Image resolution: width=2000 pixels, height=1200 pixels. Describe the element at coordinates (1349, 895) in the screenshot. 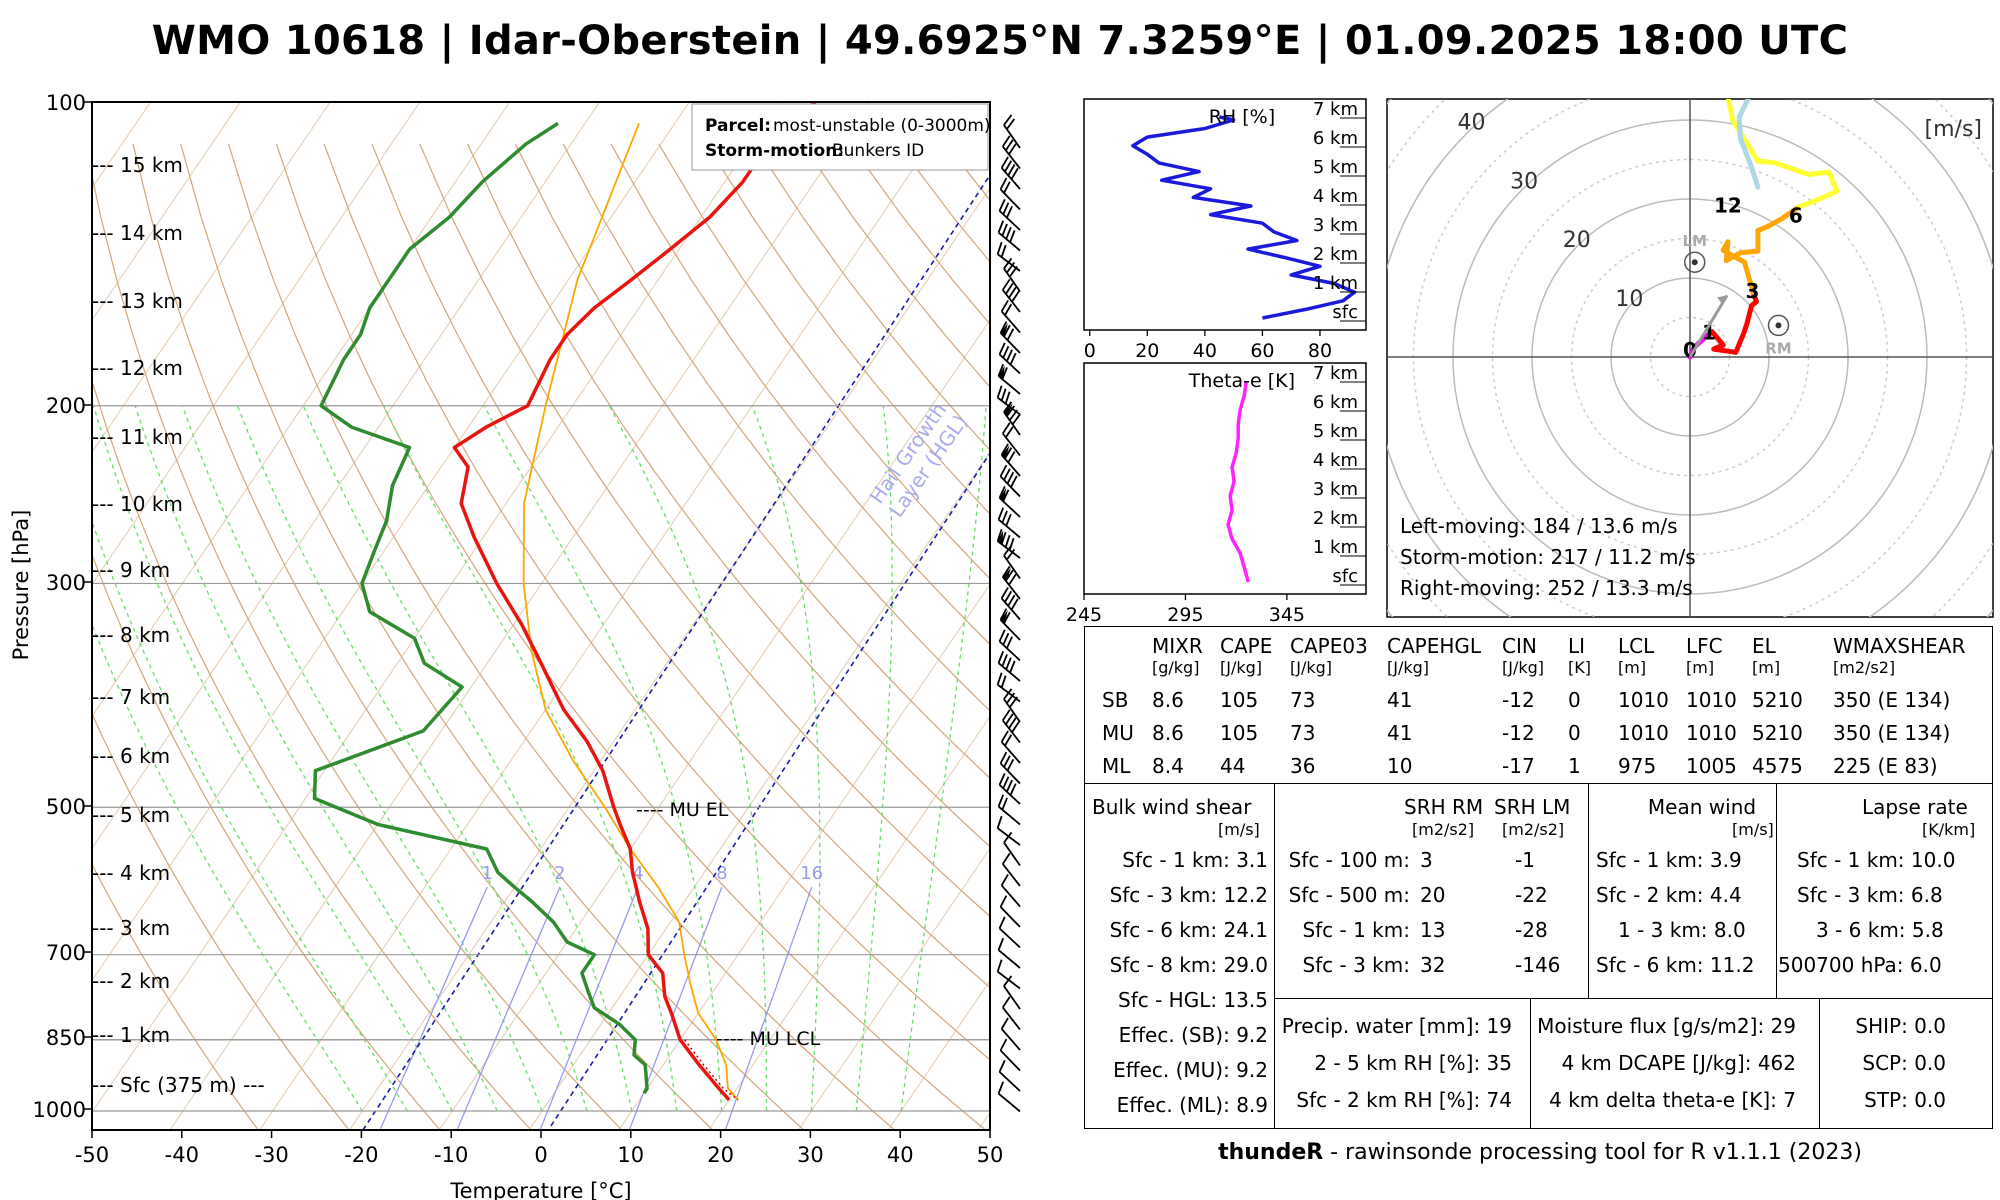

I see `srh-row-label: Sfc - 500 m:` at that location.